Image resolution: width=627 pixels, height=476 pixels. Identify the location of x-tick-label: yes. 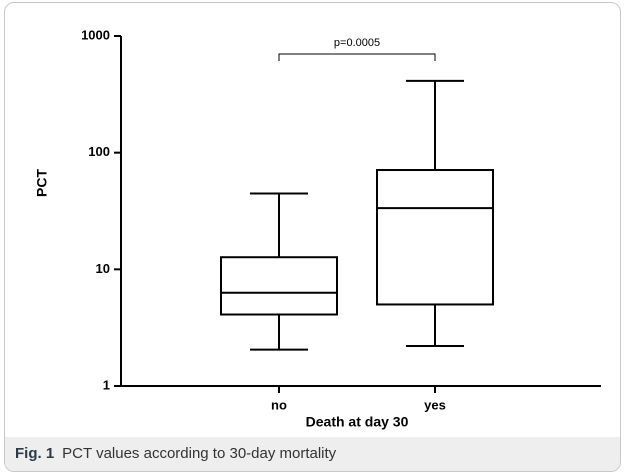
(435, 404).